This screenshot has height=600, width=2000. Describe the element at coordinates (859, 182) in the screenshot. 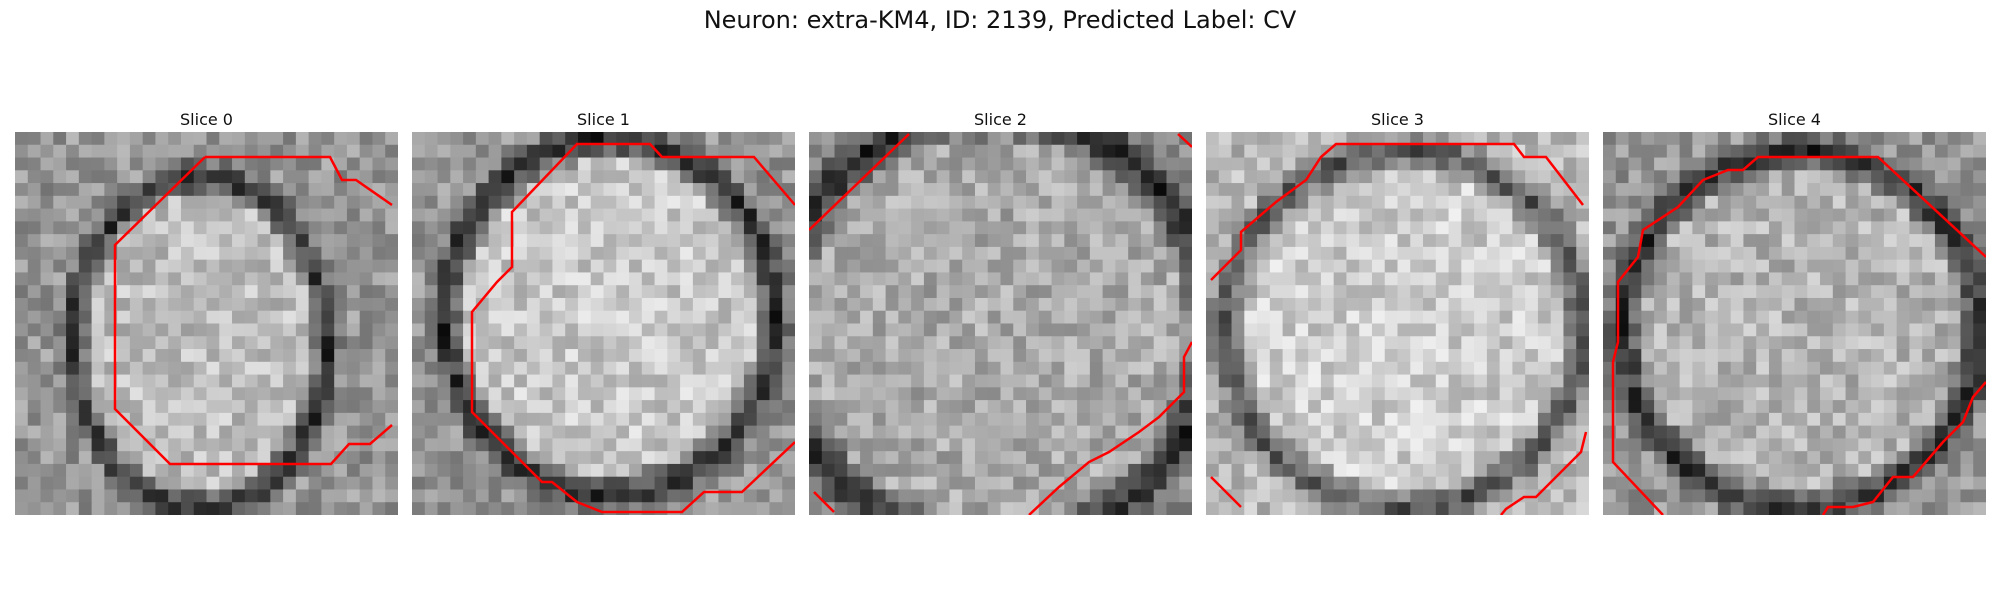

I see `cell-contour-topleft` at that location.